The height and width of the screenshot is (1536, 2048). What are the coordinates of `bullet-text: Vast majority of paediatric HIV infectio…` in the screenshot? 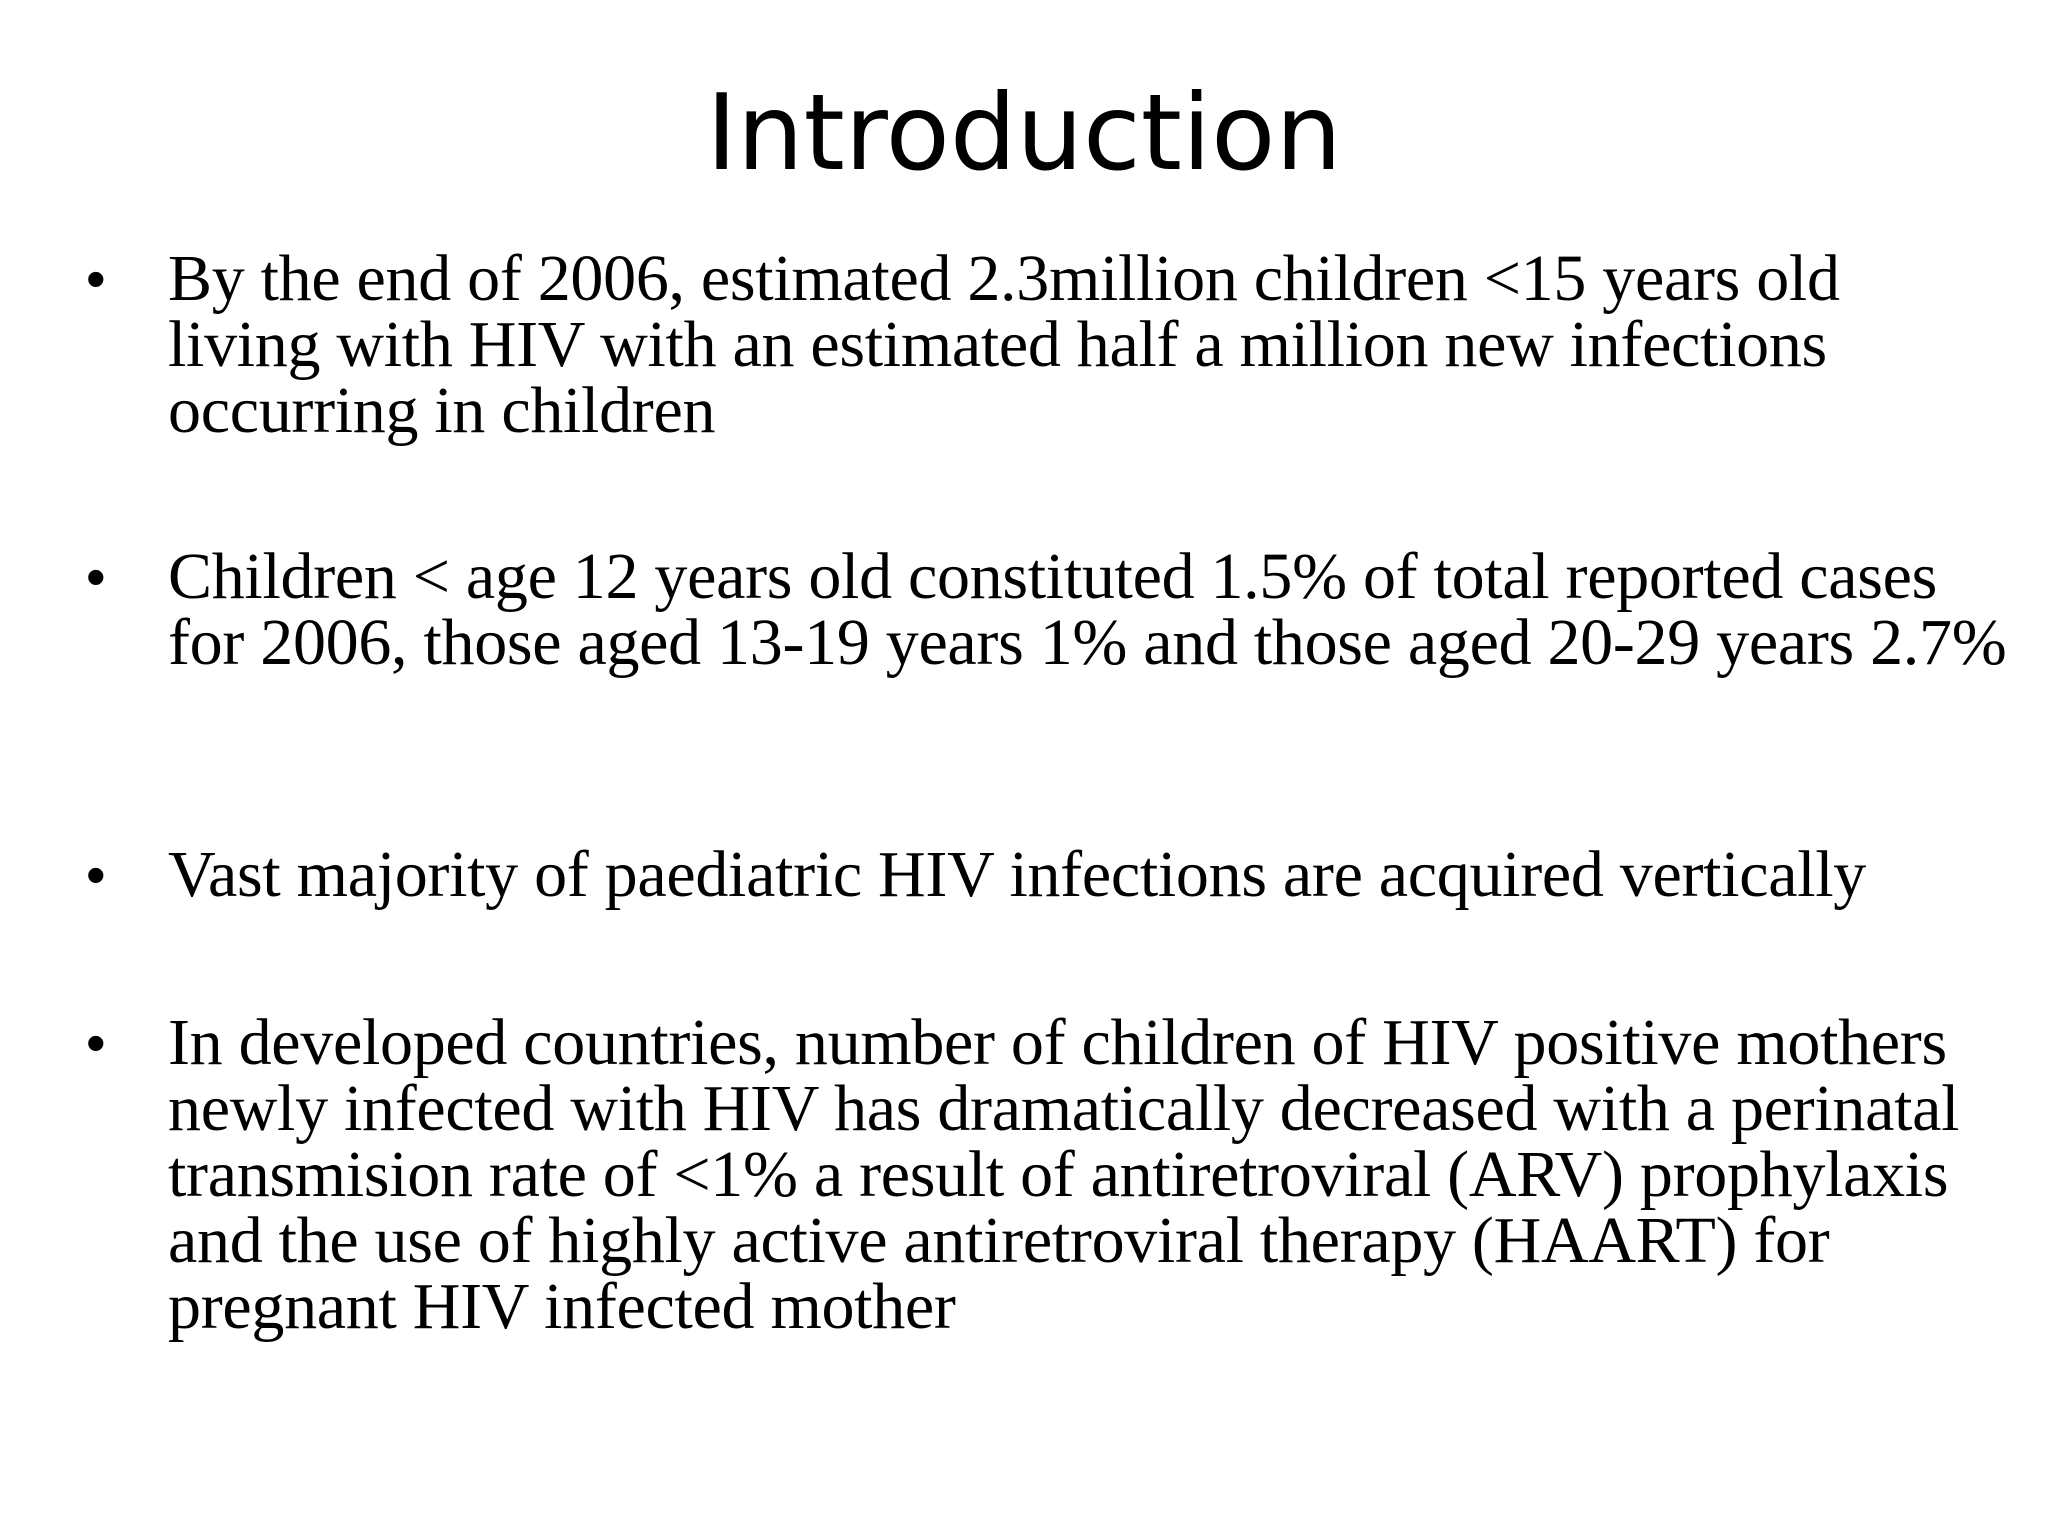 It's located at (1017, 874).